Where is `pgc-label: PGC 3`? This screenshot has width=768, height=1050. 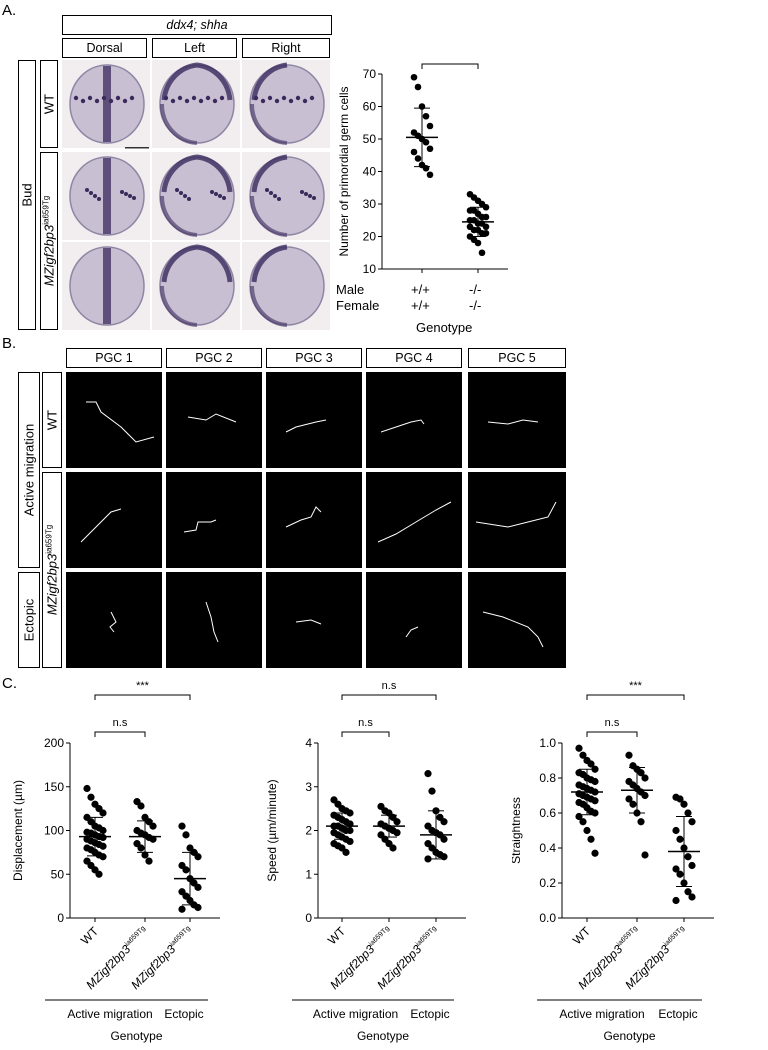
pgc-label: PGC 3 is located at coordinates (314, 358).